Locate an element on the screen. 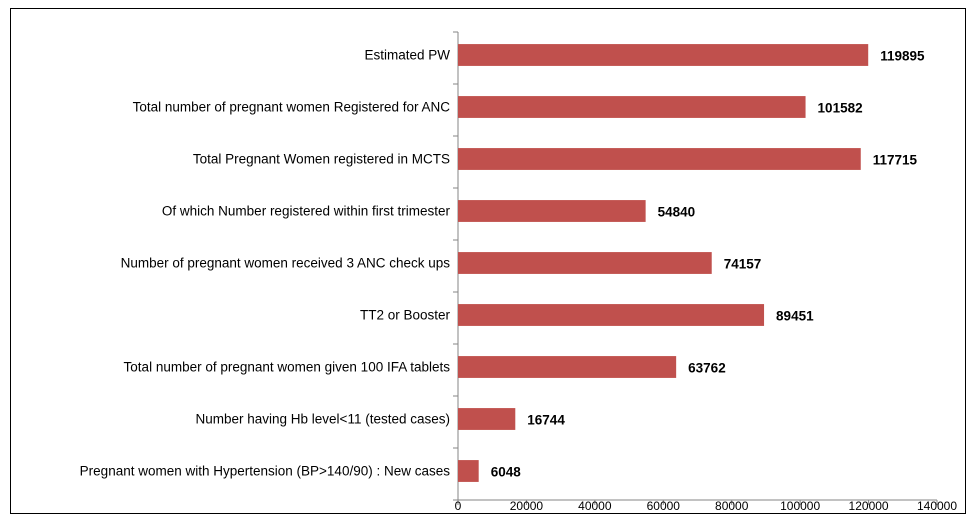 The height and width of the screenshot is (515, 976). data-label: 54840 is located at coordinates (677, 212).